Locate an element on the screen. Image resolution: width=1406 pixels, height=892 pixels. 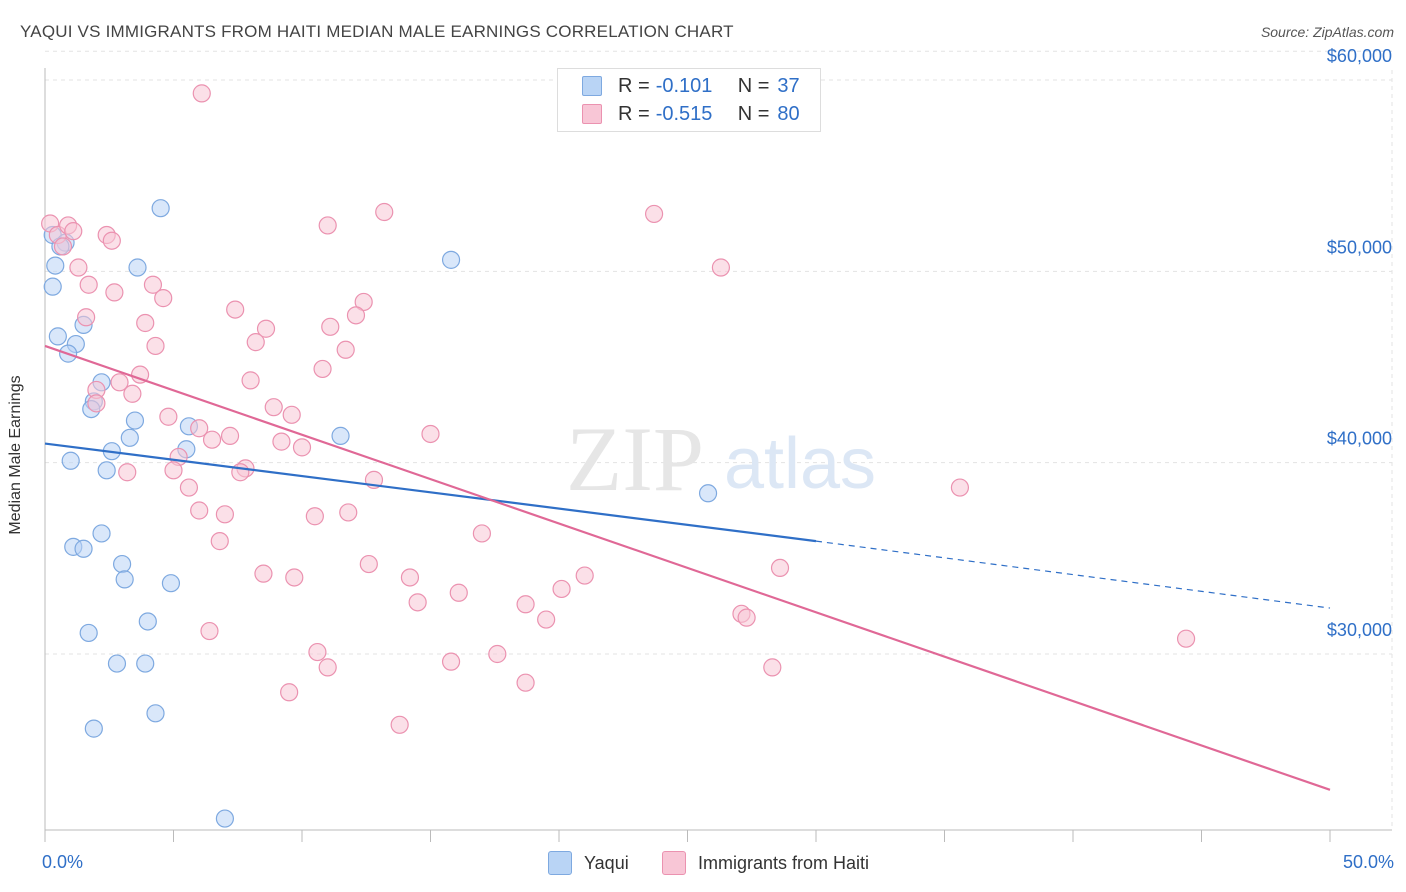
y-tick-labels: $30,000 $40,000 $50,000 $60,000 is located at coordinates (1359, 343).